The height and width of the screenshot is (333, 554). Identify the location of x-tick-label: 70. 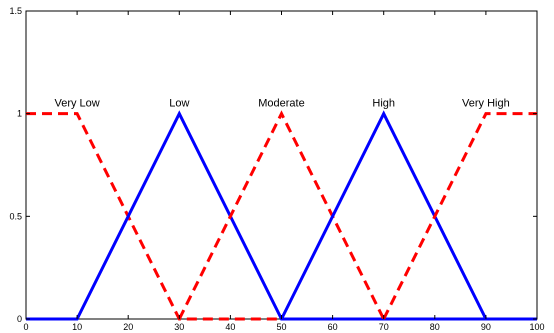
(384, 327).